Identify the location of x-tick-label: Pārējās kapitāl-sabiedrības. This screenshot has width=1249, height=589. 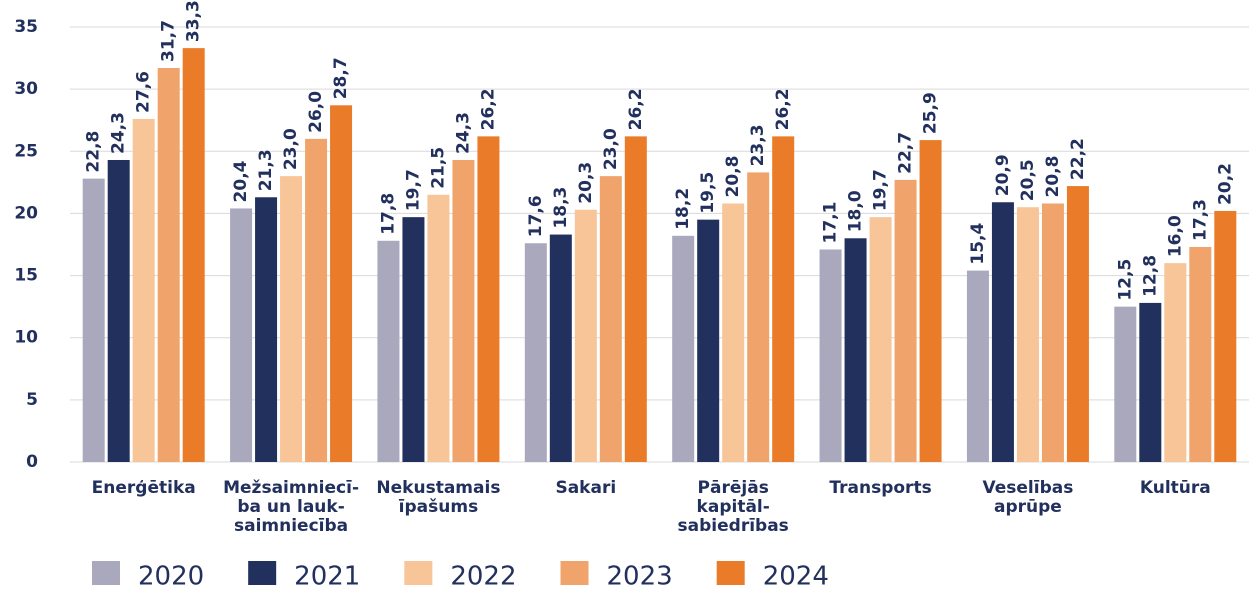
(733, 507).